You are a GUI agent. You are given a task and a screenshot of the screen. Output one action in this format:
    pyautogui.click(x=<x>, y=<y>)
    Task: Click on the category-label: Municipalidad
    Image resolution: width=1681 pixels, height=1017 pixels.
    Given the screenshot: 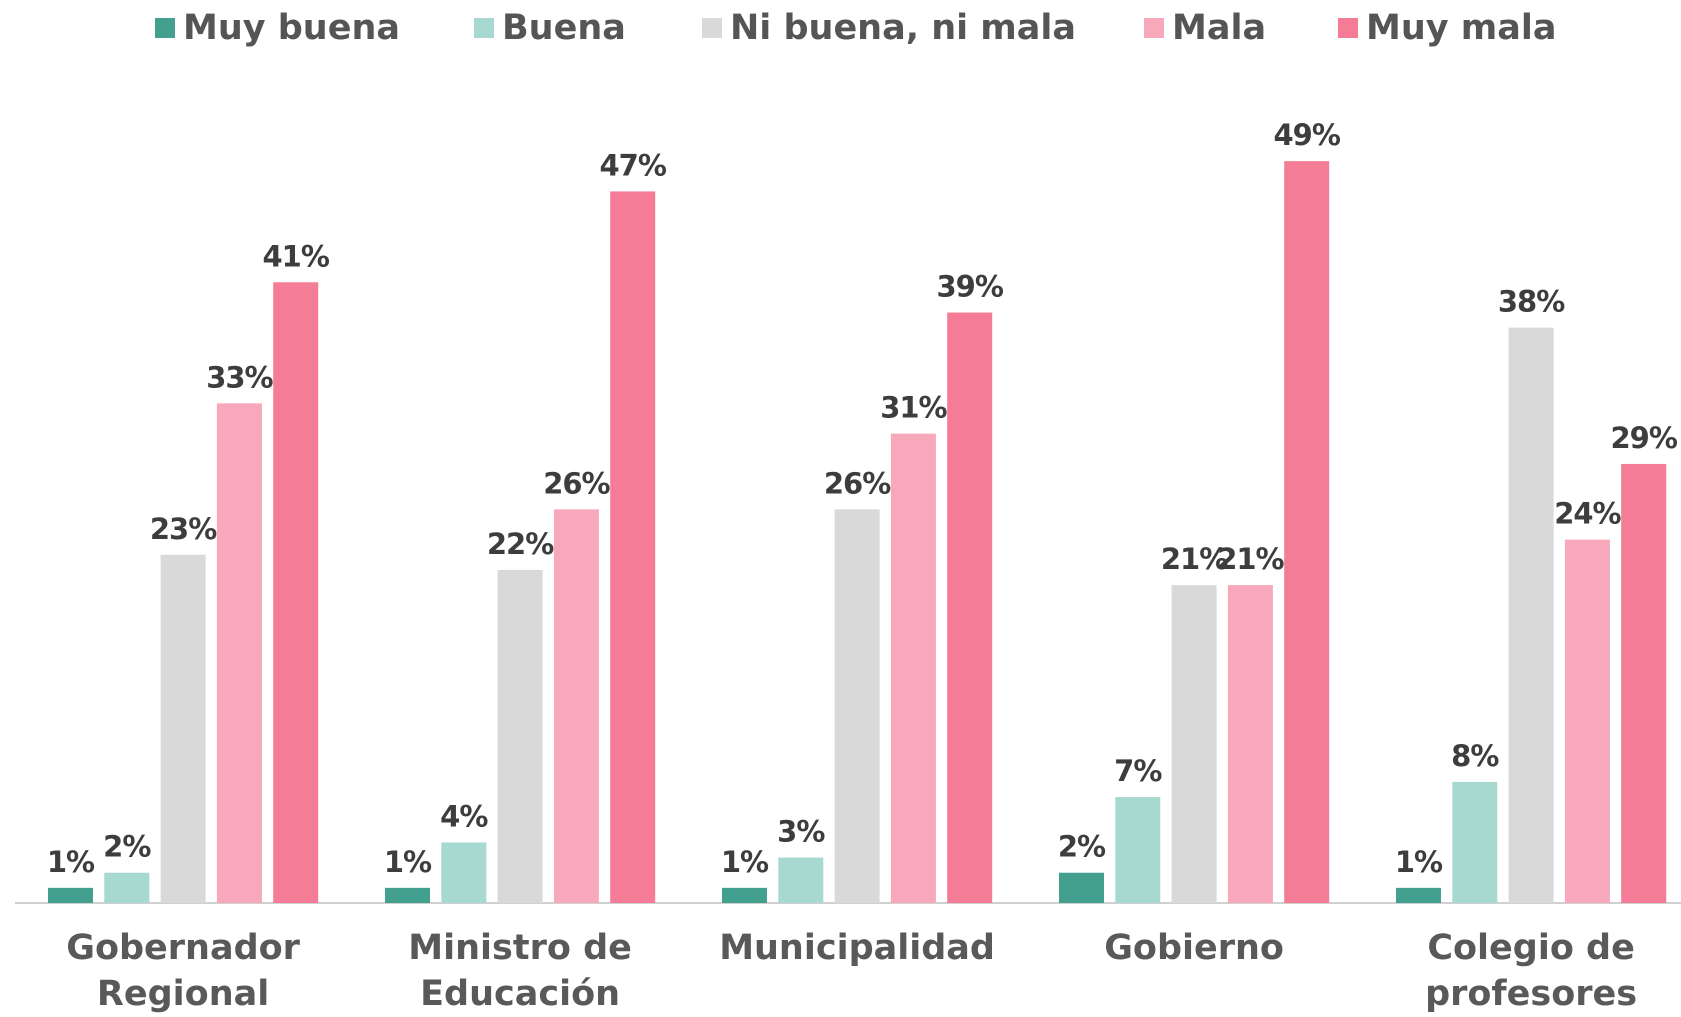 What is the action you would take?
    pyautogui.click(x=857, y=948)
    